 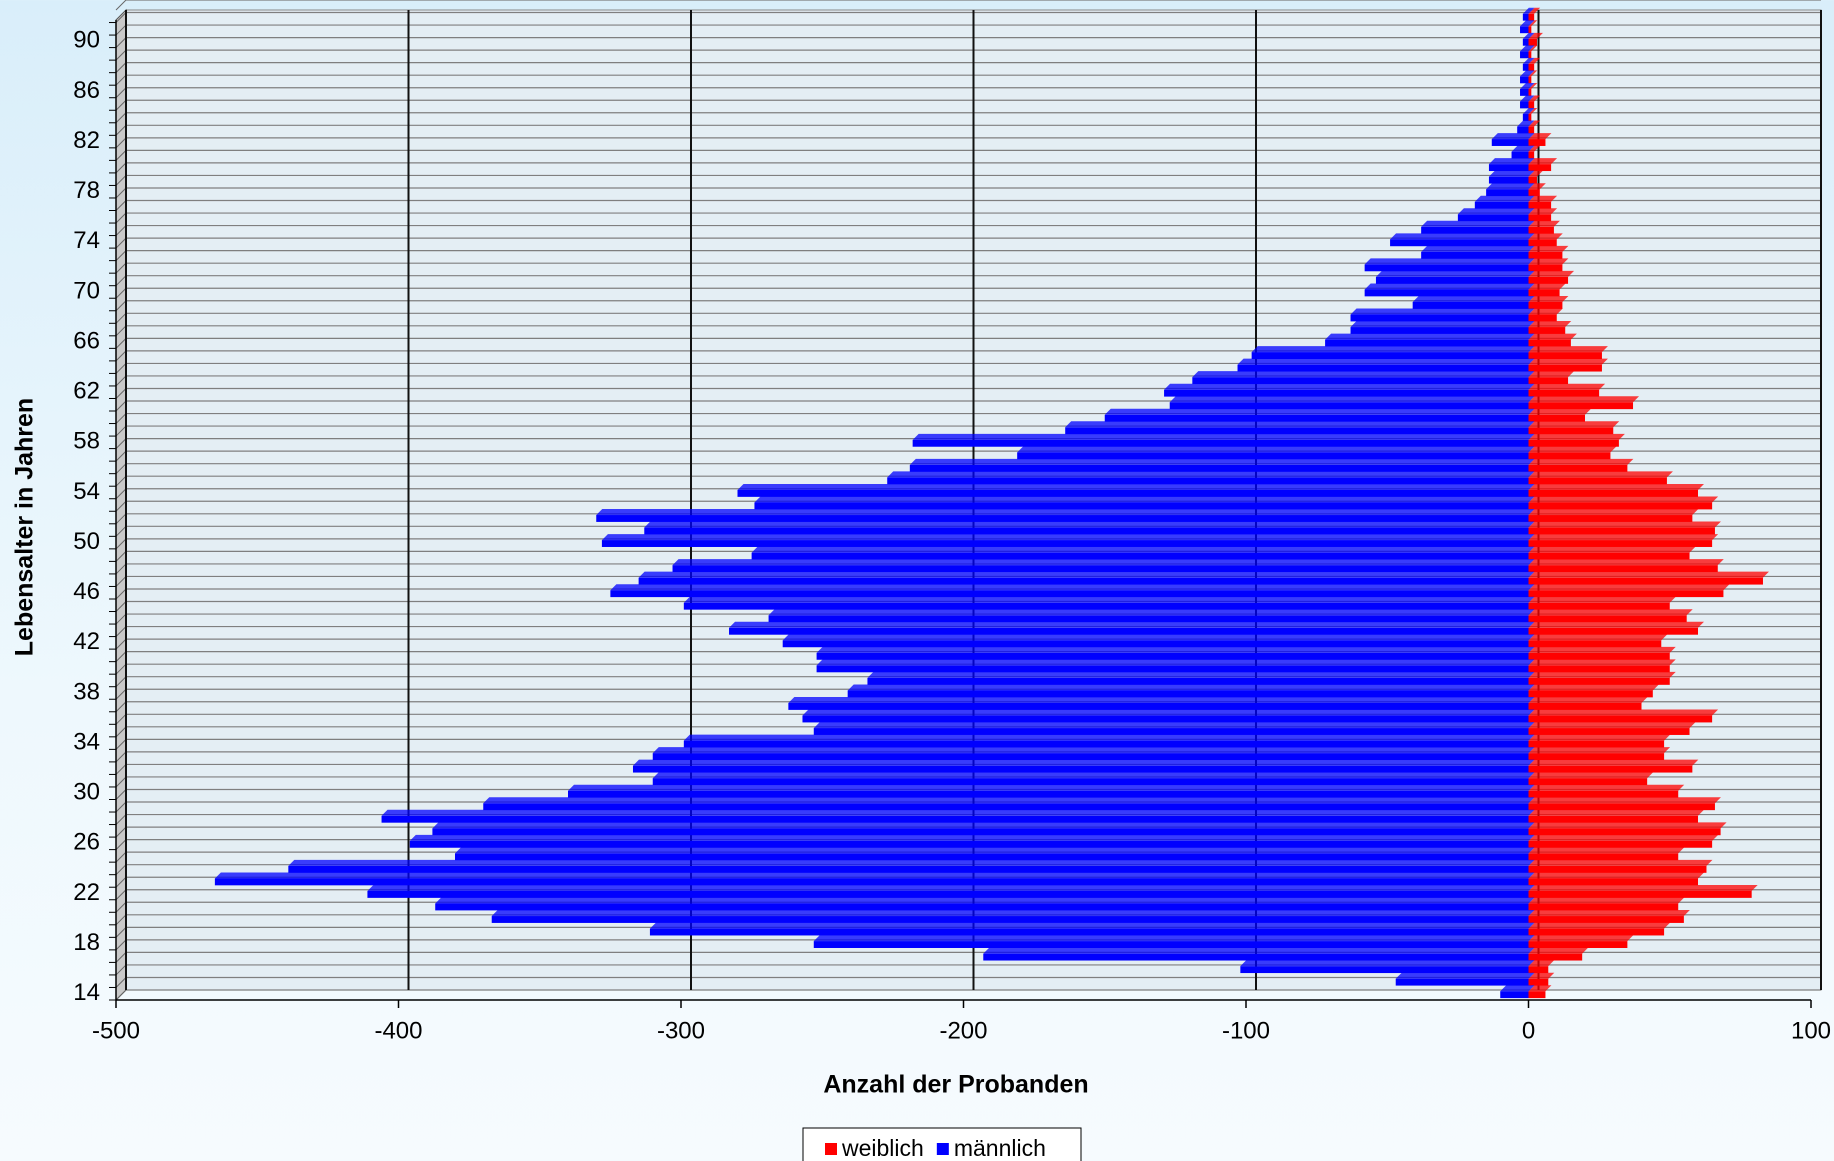 I want to click on x-tick-label: -100, so click(x=1246, y=1030).